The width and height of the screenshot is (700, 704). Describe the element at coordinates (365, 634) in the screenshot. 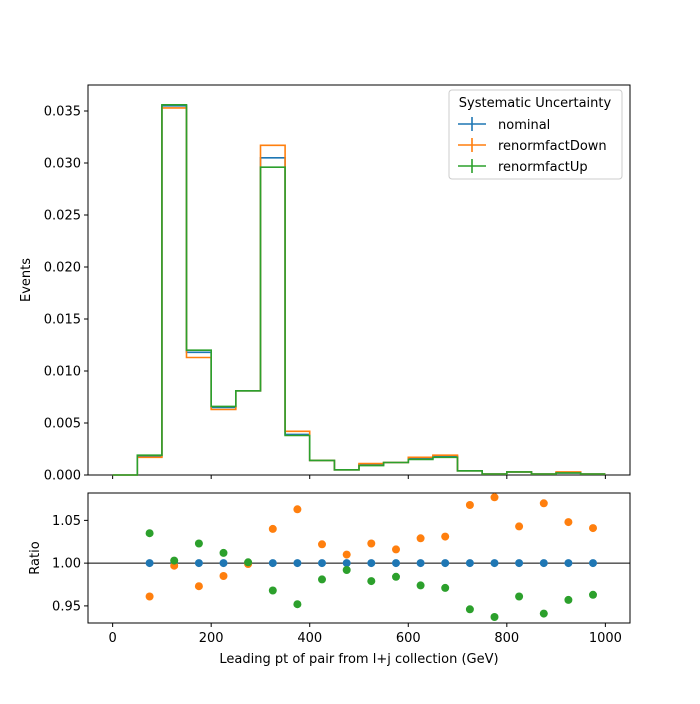

I see `ratio-x-ticks: 0 200 400 600 800 1000` at that location.